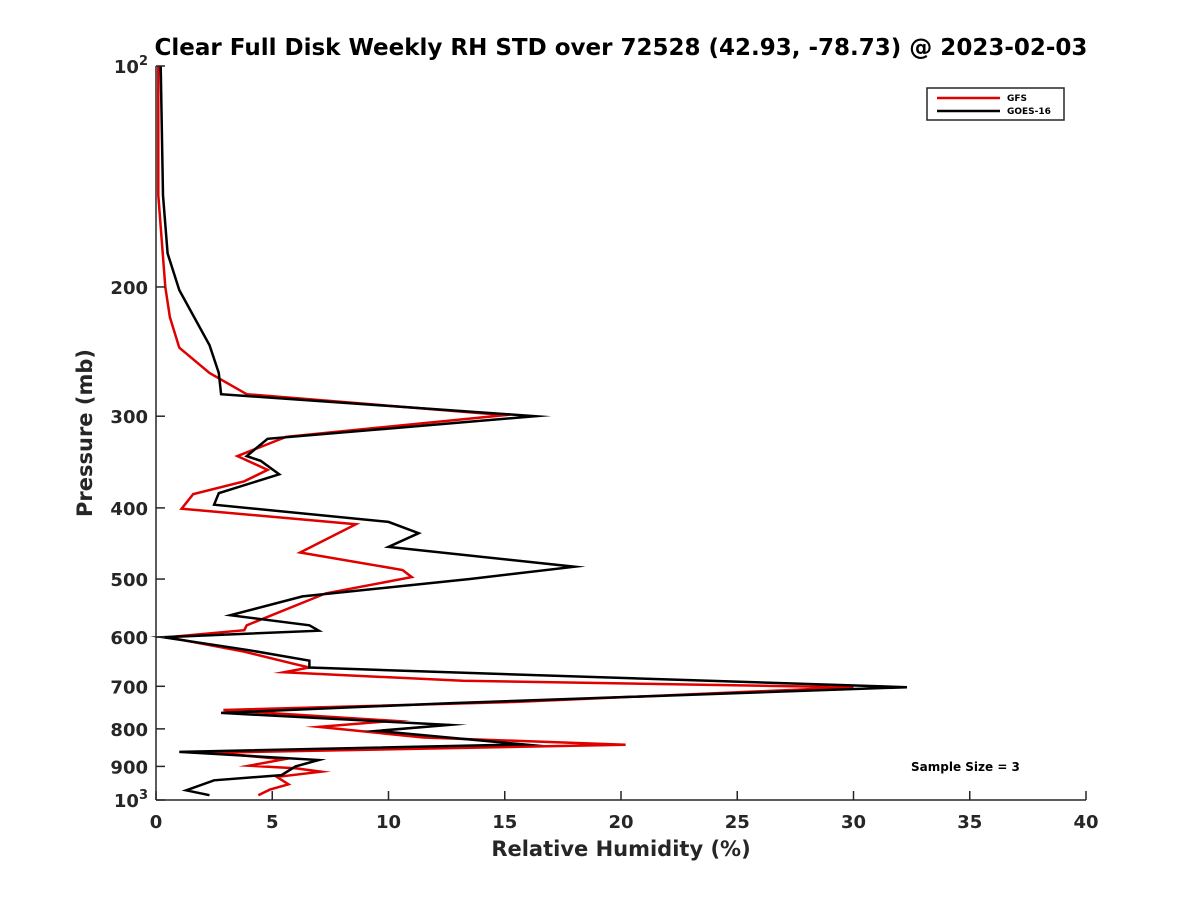 The width and height of the screenshot is (1200, 900). I want to click on y-tick-label: 10³, so click(131, 800).